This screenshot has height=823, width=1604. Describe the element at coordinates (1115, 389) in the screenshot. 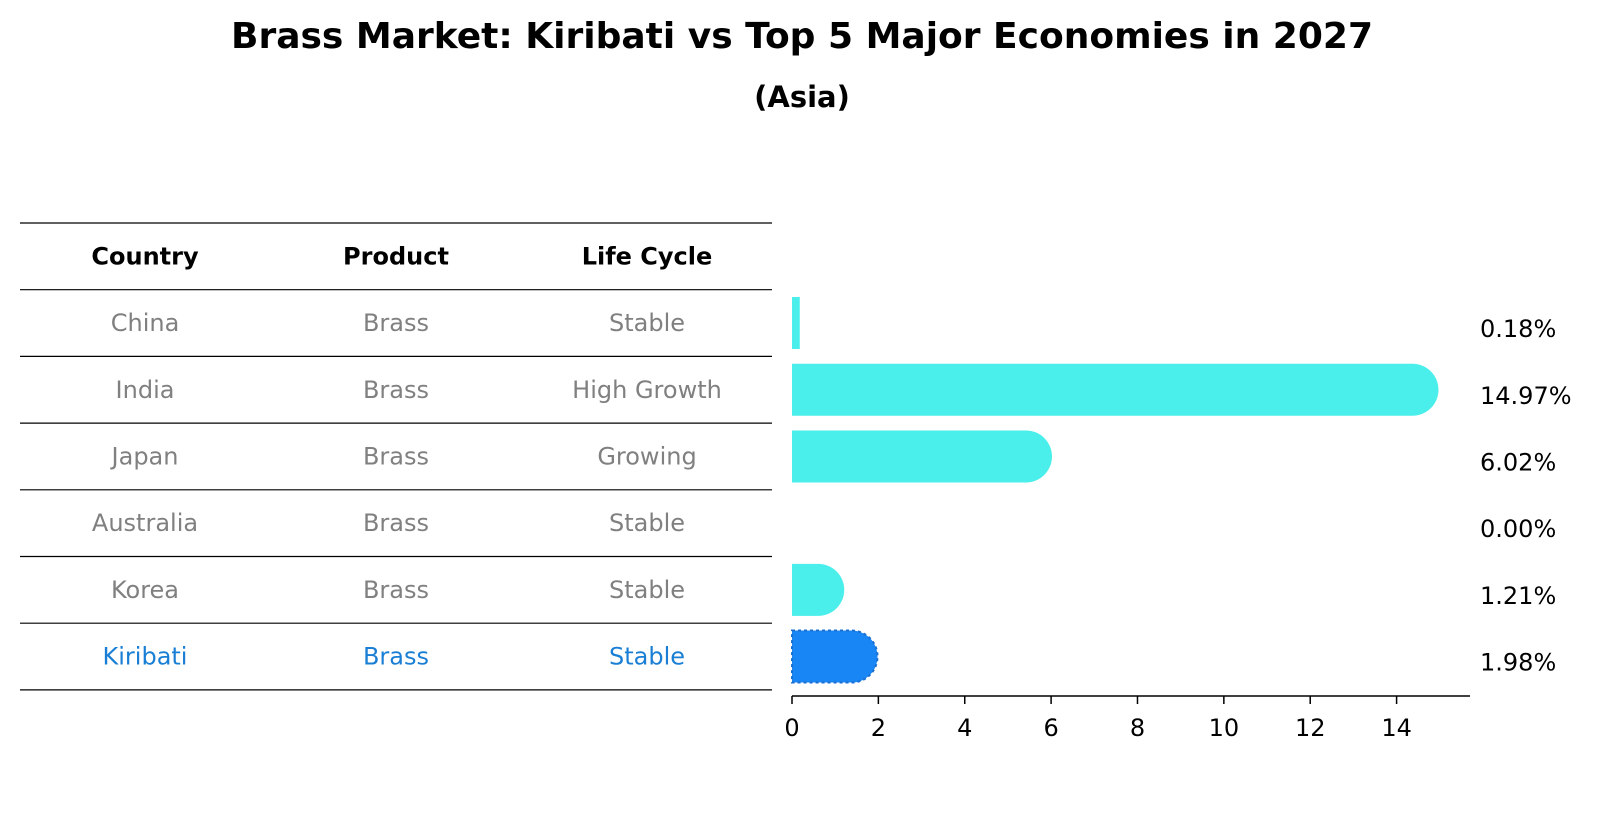

I see `bar-india` at that location.